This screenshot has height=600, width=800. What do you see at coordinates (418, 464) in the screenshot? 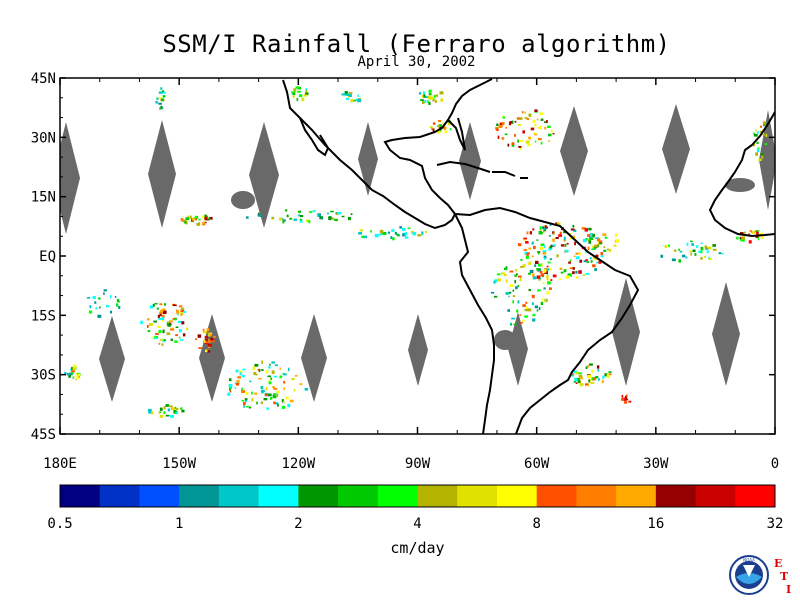
I see `lon-label: 90W` at bounding box center [418, 464].